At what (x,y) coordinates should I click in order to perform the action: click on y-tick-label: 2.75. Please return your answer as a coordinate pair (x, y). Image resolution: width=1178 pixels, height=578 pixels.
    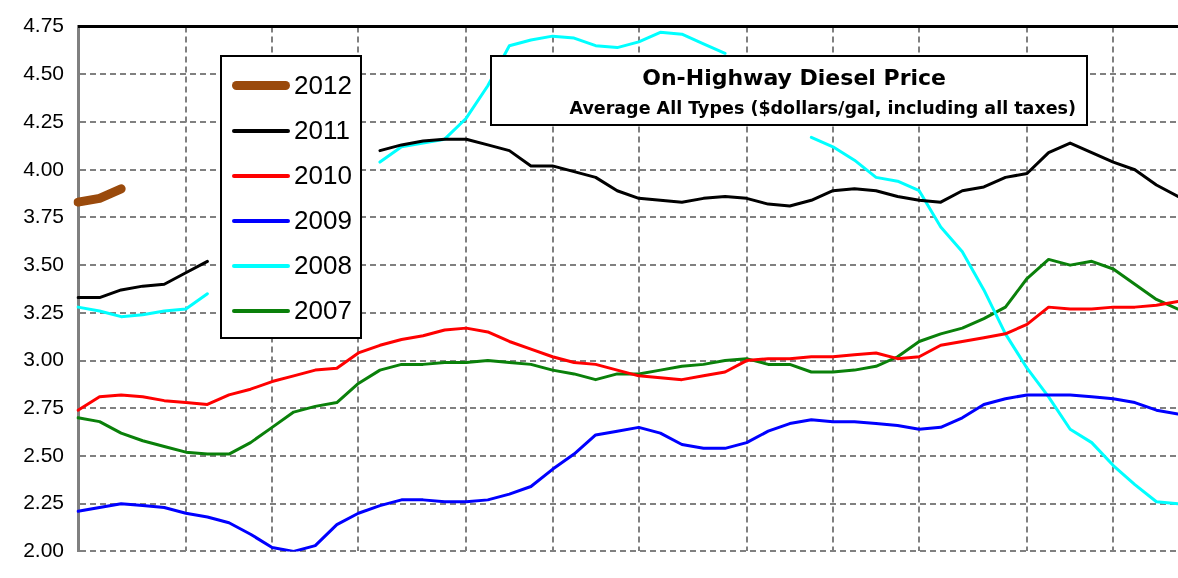
    Looking at the image, I should click on (43, 407).